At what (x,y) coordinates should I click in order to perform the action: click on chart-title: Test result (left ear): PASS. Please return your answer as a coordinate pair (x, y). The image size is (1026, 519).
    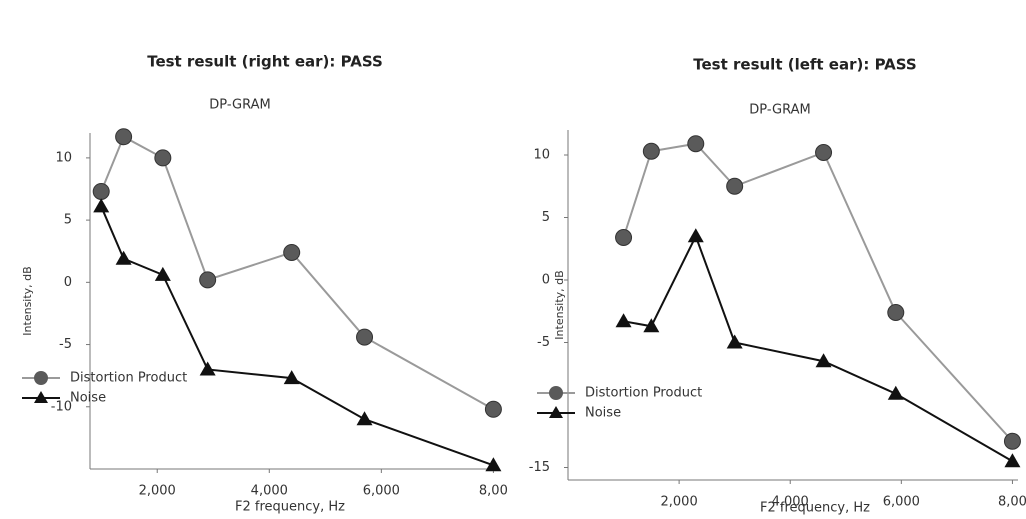
    Looking at the image, I should click on (804, 65).